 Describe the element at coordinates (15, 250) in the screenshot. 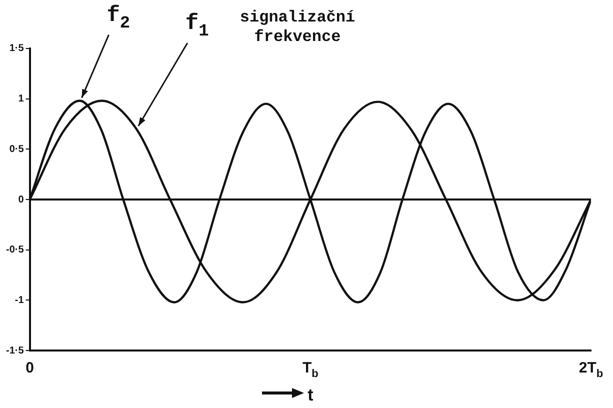

I see `y-tick-label: -0·5` at that location.